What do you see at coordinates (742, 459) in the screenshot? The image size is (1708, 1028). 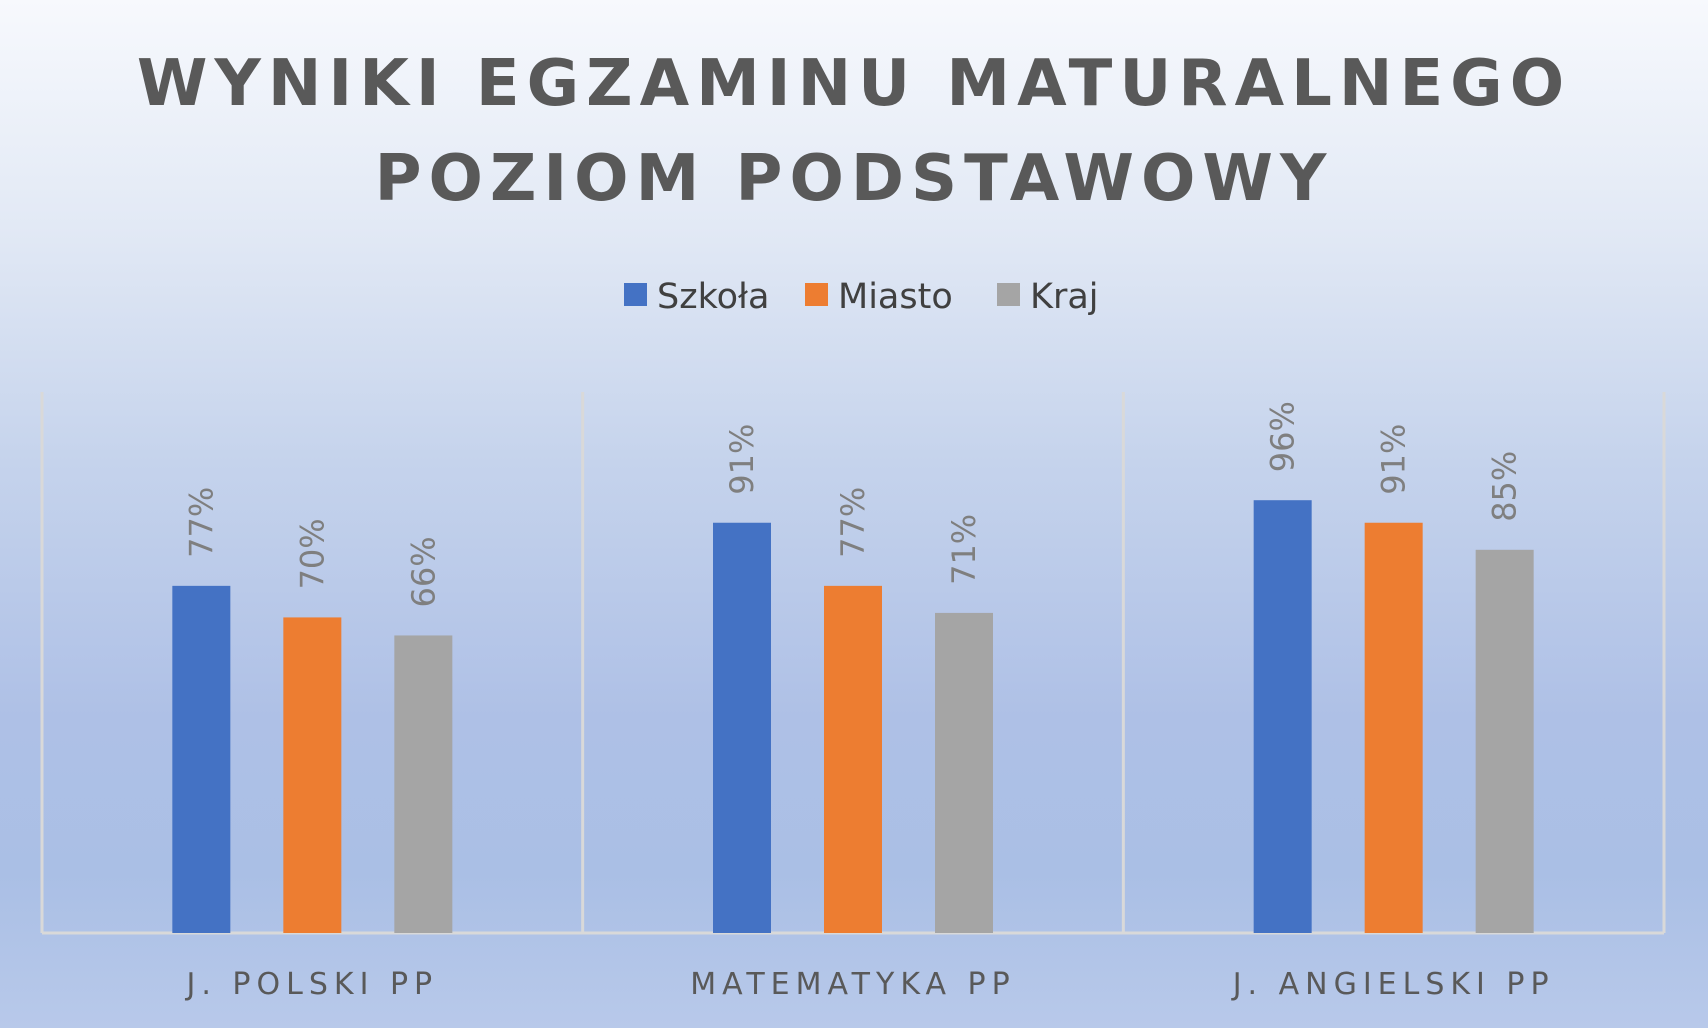 I see `data-label-2-1: 91%` at bounding box center [742, 459].